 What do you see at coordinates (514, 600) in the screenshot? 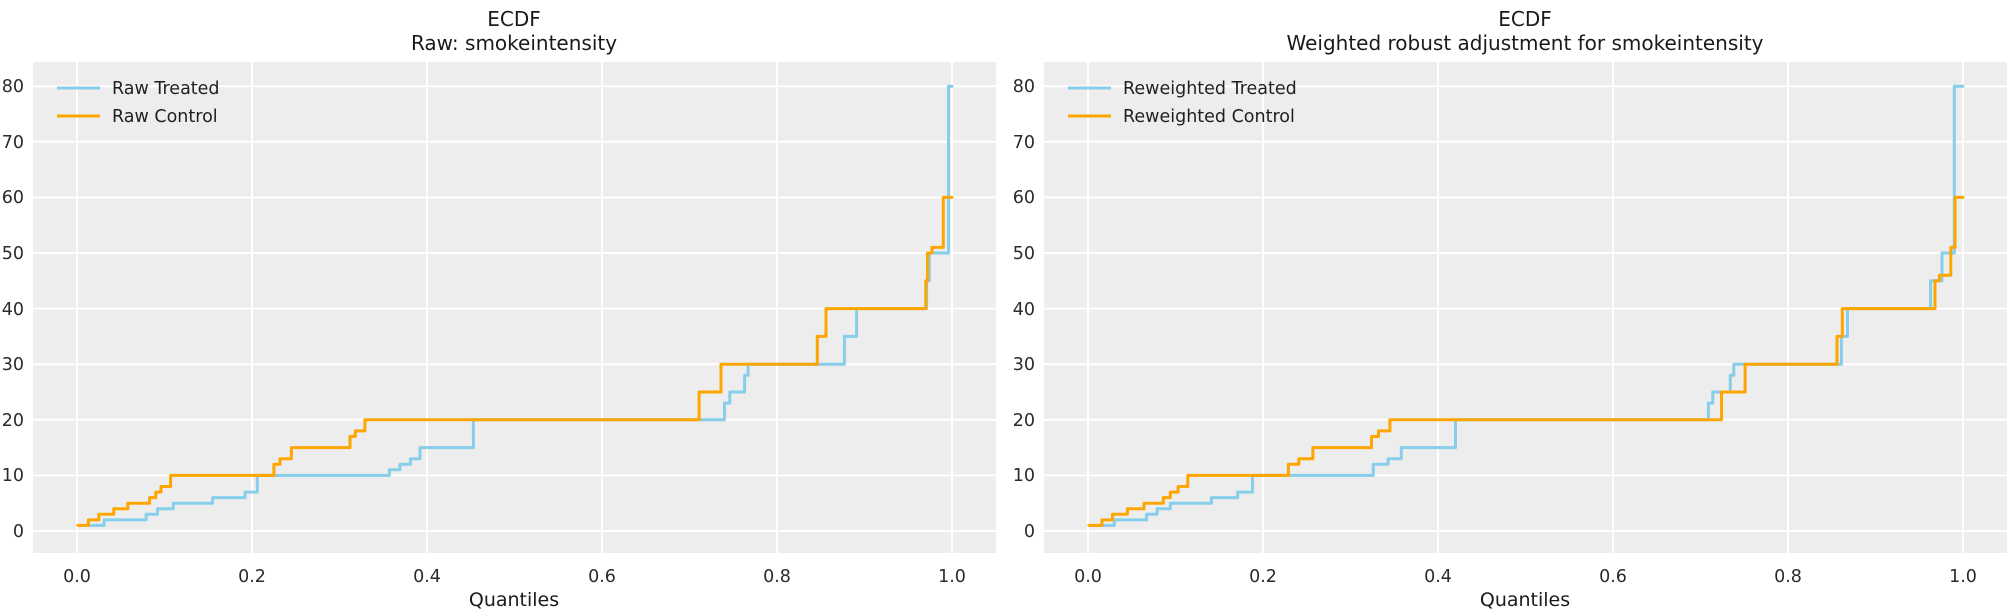
I see `left-x-axis-label: Quantiles` at bounding box center [514, 600].